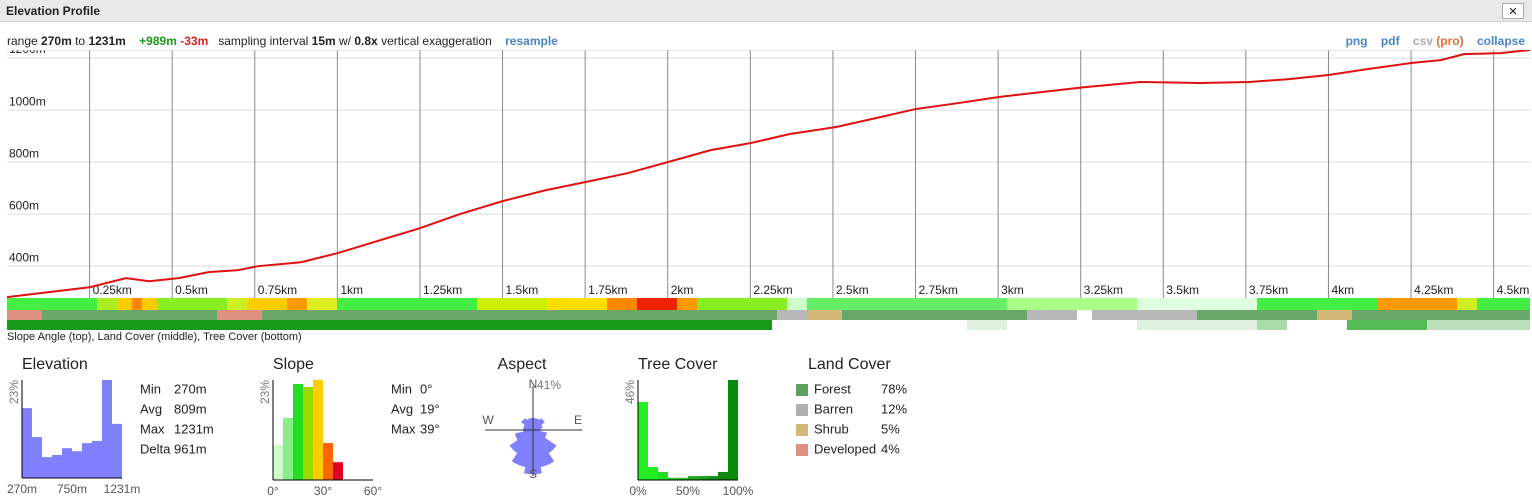  What do you see at coordinates (894, 408) in the screenshot?
I see `legend-value: 12%` at bounding box center [894, 408].